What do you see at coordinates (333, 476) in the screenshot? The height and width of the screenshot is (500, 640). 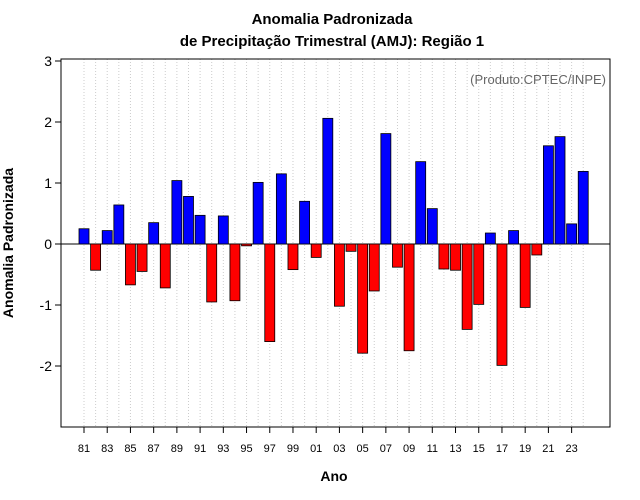 I see `x-axis-title: Ano` at bounding box center [333, 476].